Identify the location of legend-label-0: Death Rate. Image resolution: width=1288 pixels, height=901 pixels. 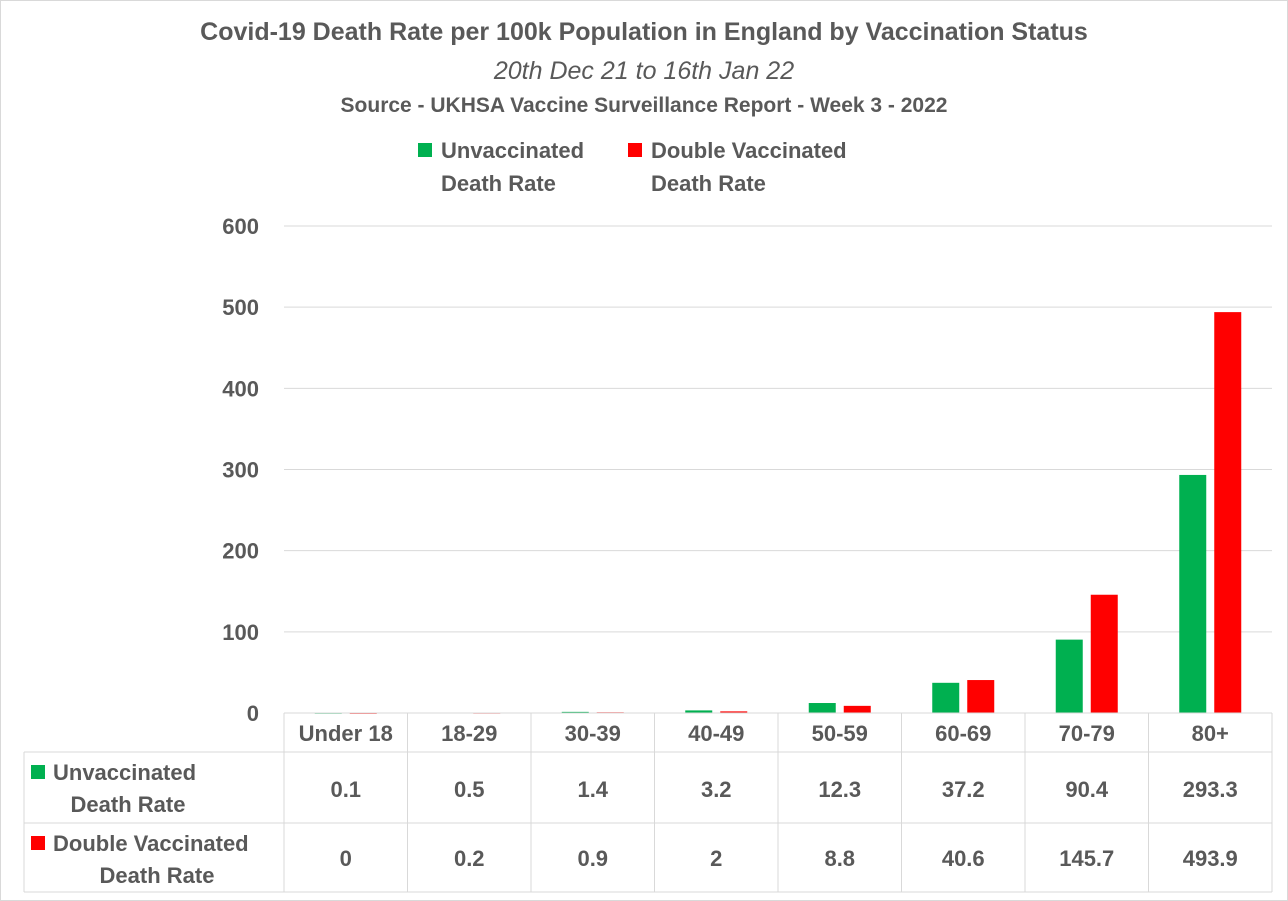
(498, 183).